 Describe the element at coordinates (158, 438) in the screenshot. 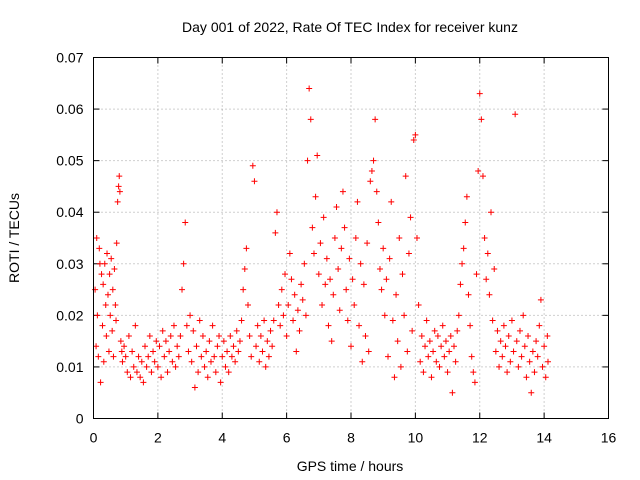

I see `x-tick-label: 2` at that location.